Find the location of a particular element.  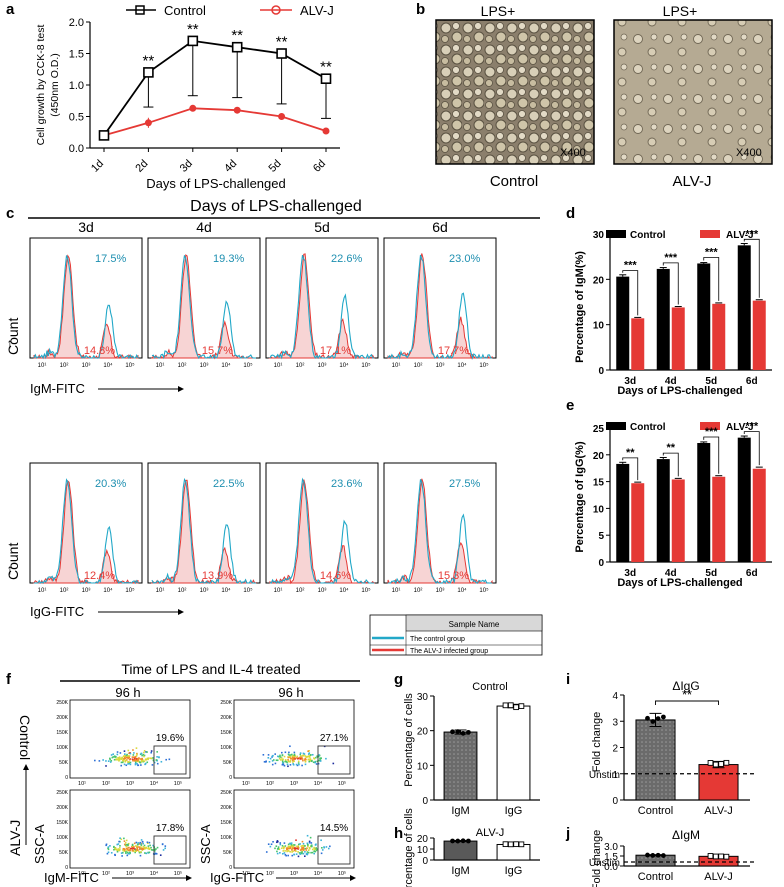

i-point is located at coordinates (715, 764).